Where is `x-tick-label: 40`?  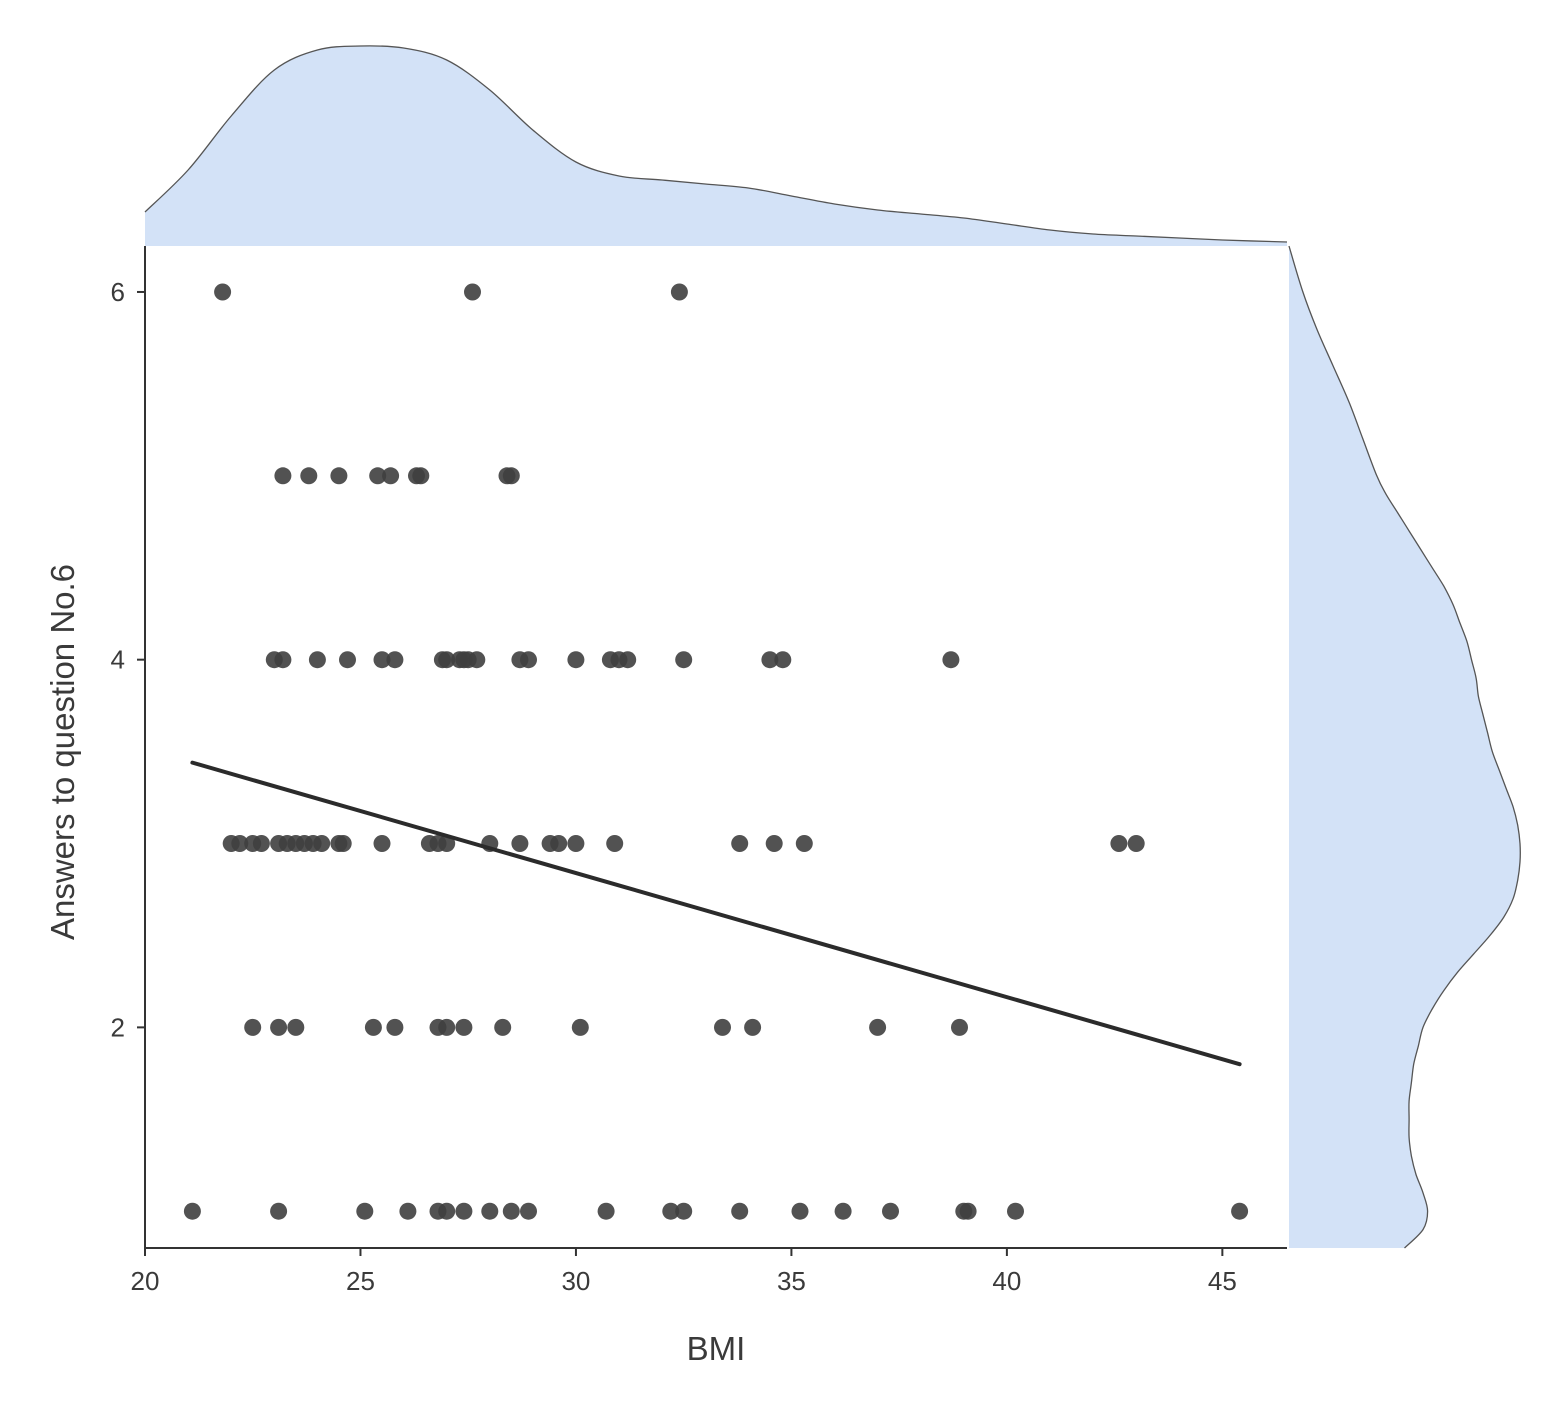
x-tick-label: 40 is located at coordinates (1006, 1281).